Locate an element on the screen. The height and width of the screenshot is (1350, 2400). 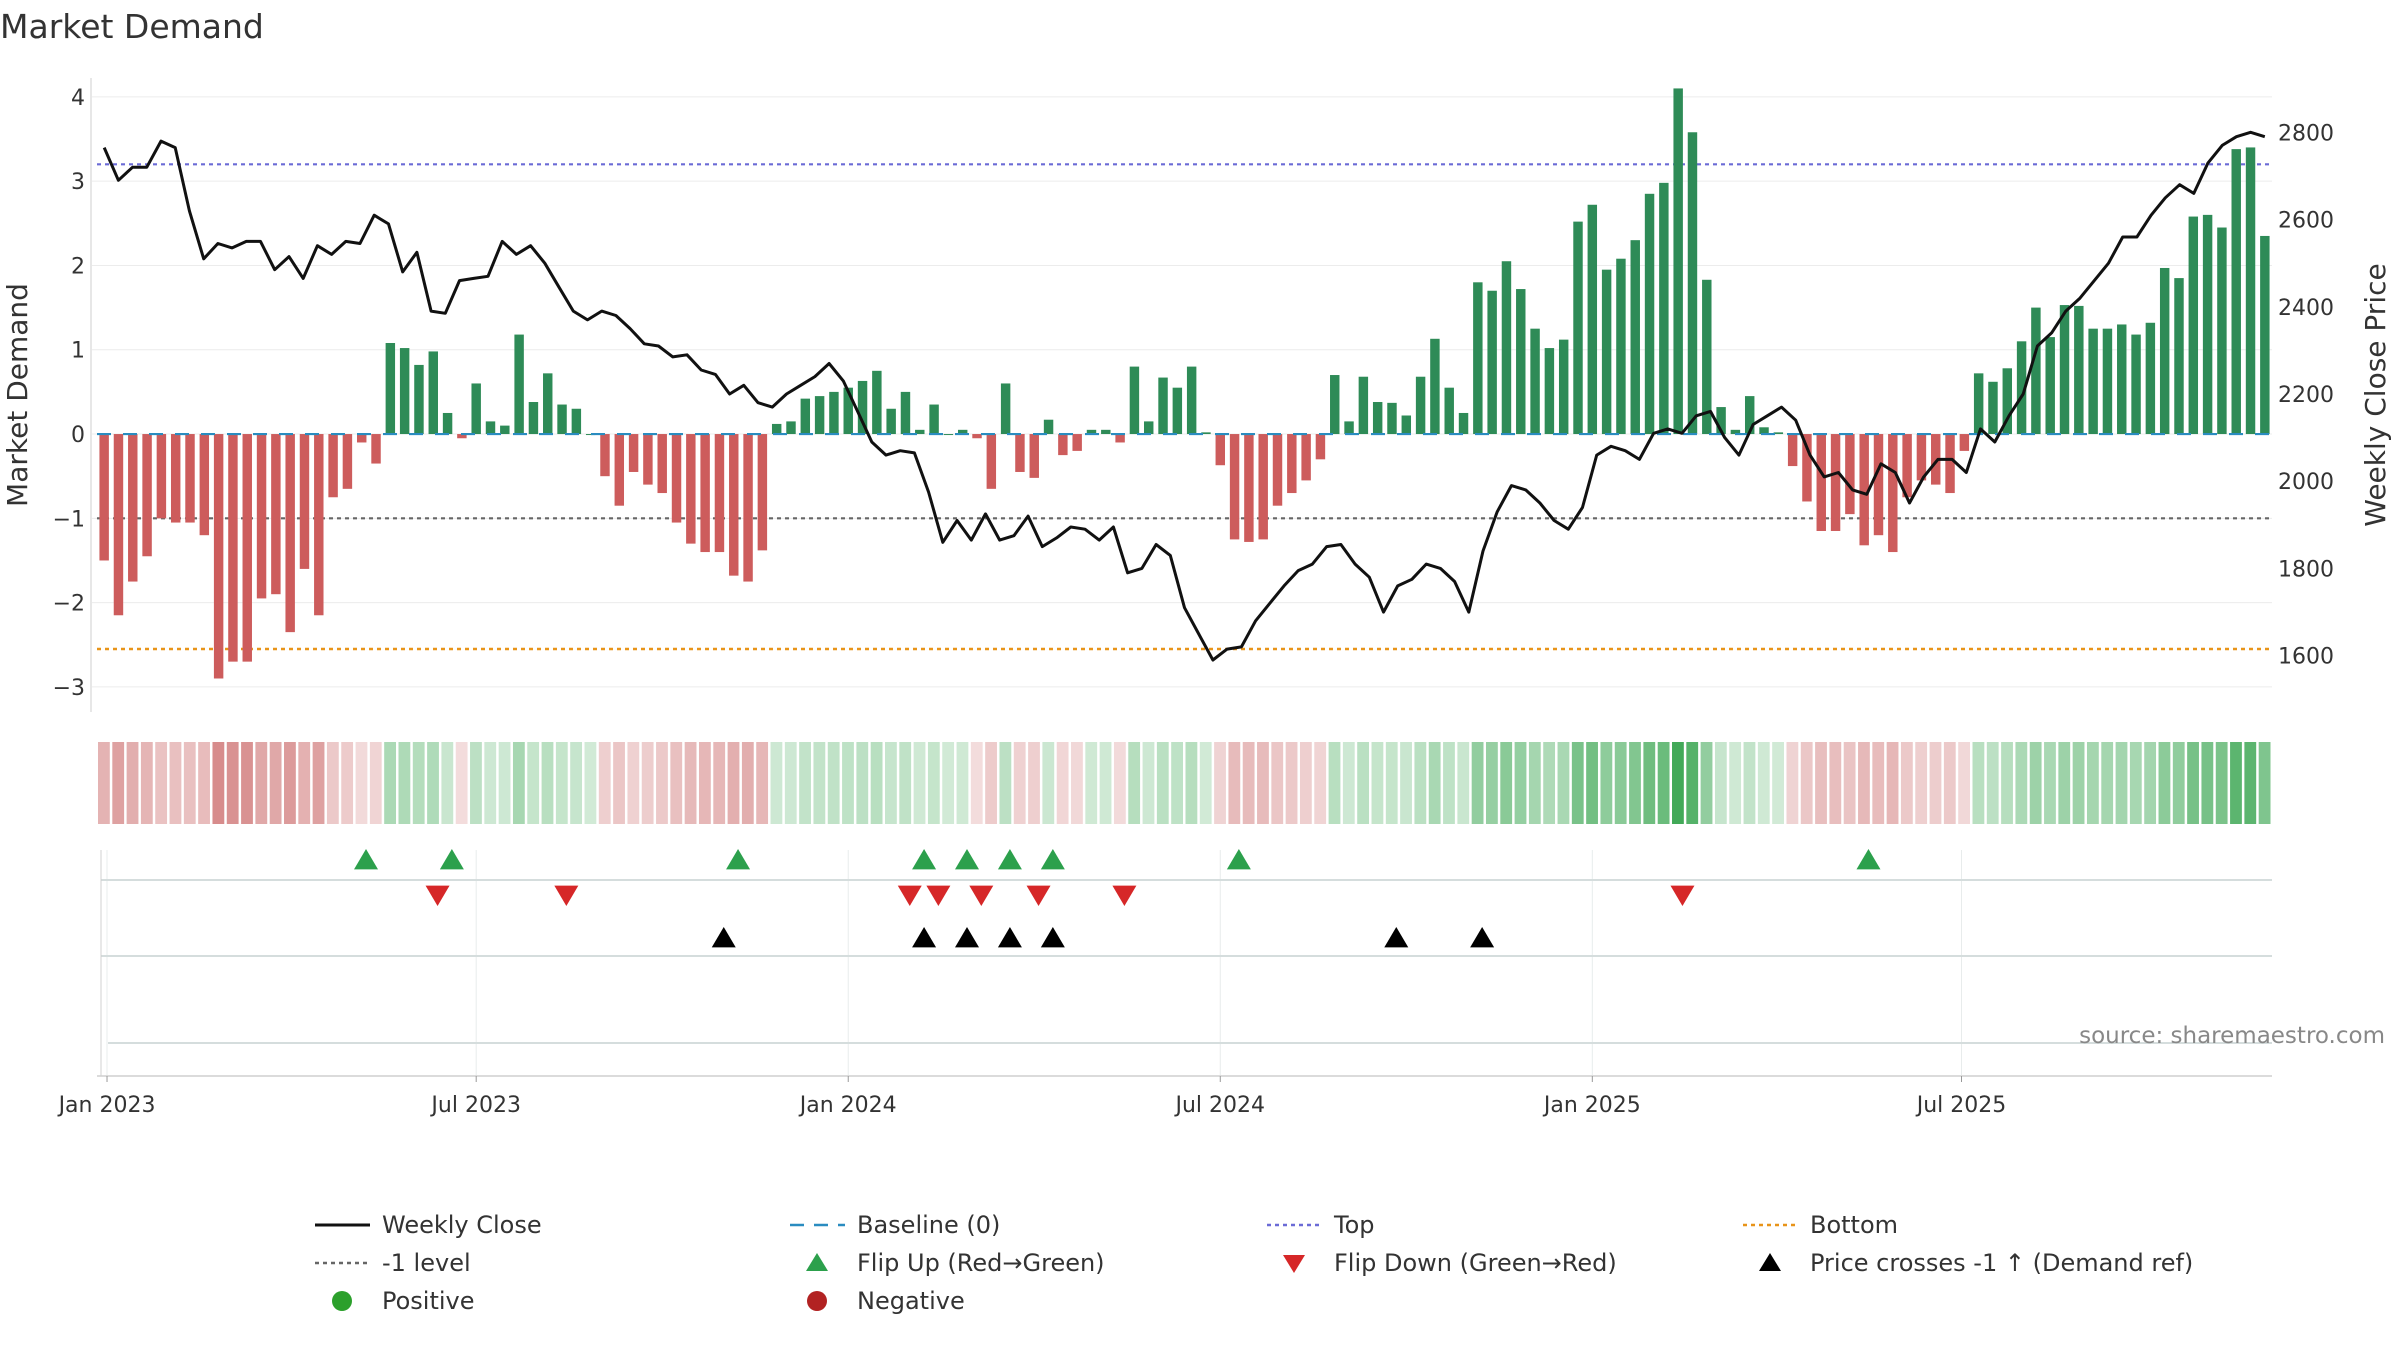
left-tick-label: −1 is located at coordinates (69, 519).